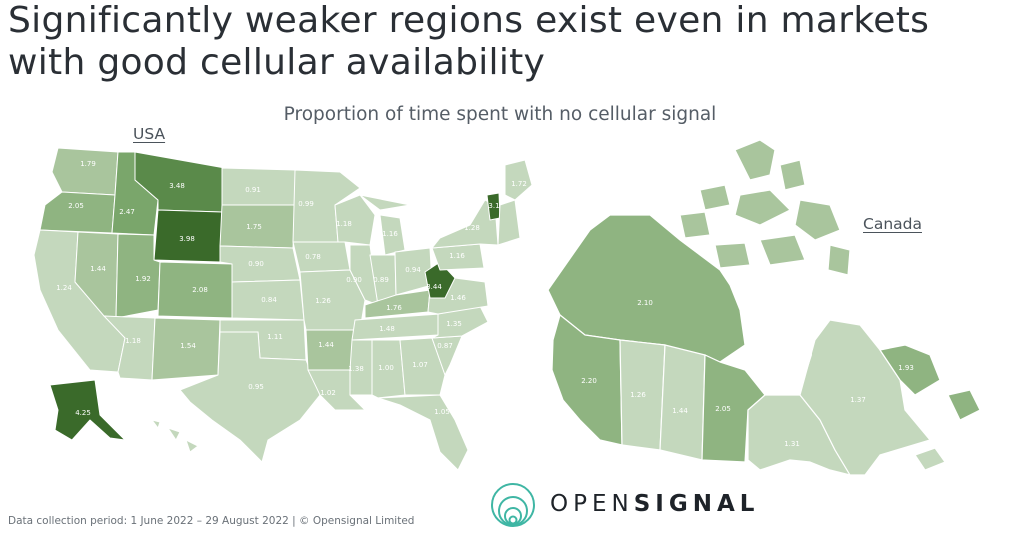 This screenshot has height=534, width=1024. What do you see at coordinates (256, 264) in the screenshot?
I see `label-NE: 0.90` at bounding box center [256, 264].